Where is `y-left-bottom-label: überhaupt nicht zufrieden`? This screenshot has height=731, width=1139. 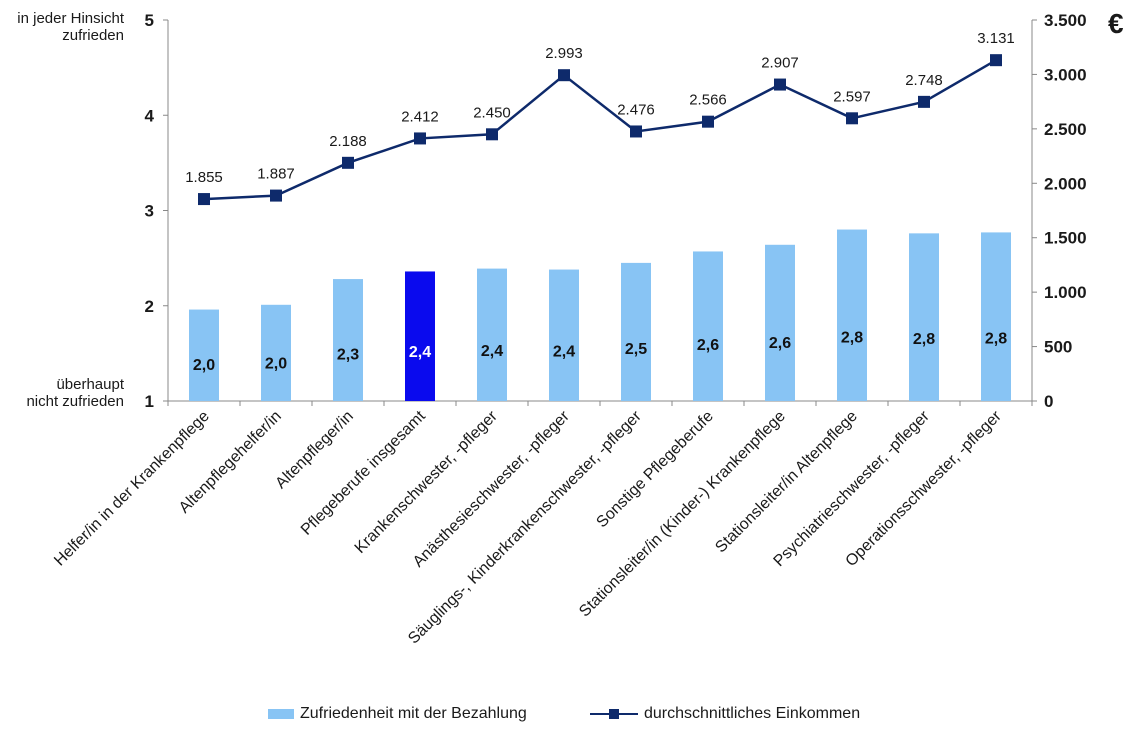
y-left-bottom-label: überhaupt nicht zufrieden is located at coordinates (64, 393).